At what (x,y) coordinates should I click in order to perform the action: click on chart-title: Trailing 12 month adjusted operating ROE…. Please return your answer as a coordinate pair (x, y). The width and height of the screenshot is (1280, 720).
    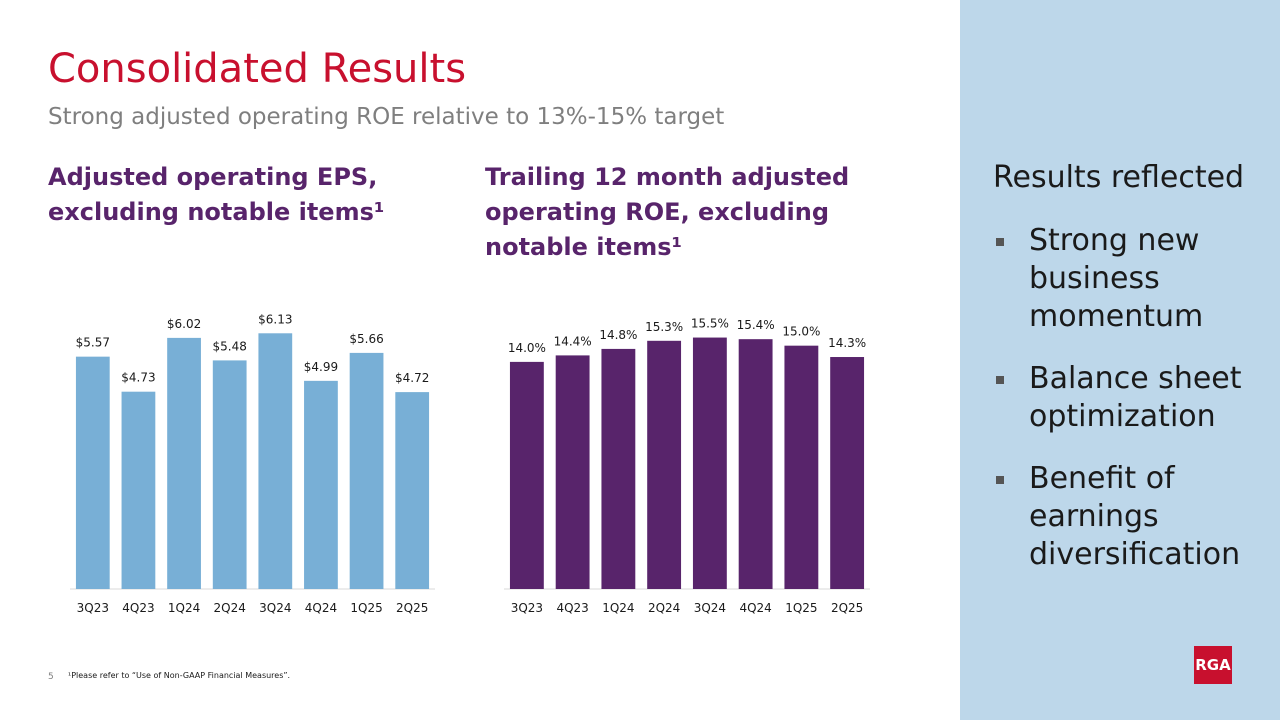
    Looking at the image, I should click on (667, 212).